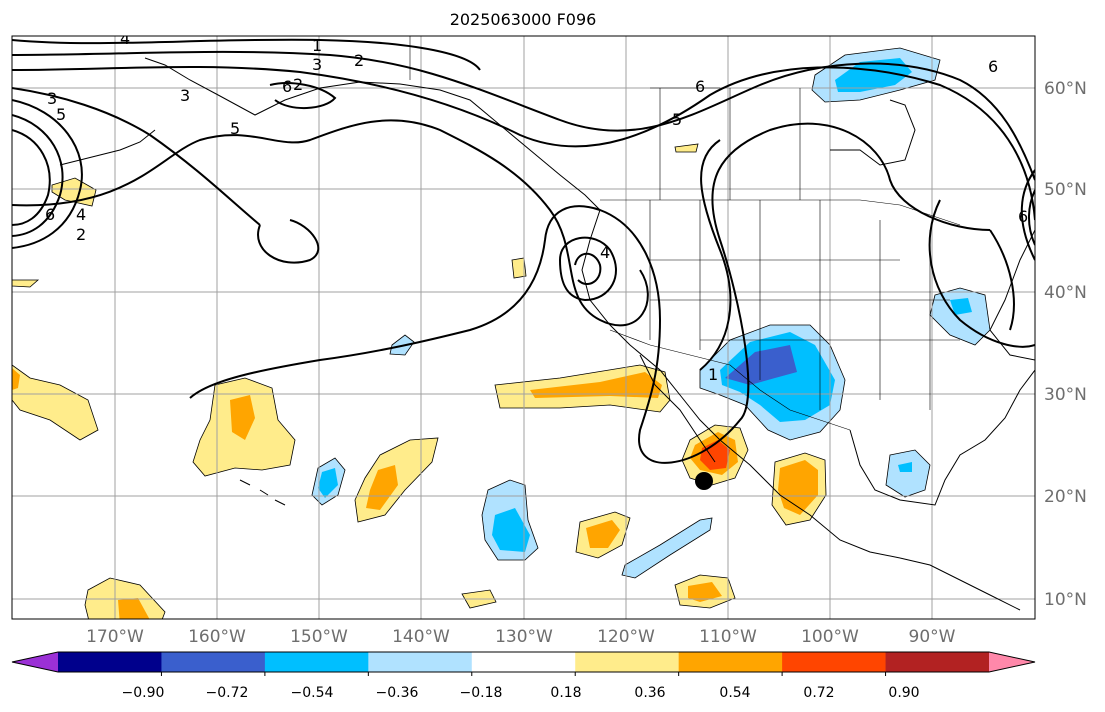 Image resolution: width=1105 pixels, height=712 pixels. Describe the element at coordinates (481, 693) in the screenshot. I see `colorbar-tick-label: −0.18` at that location.